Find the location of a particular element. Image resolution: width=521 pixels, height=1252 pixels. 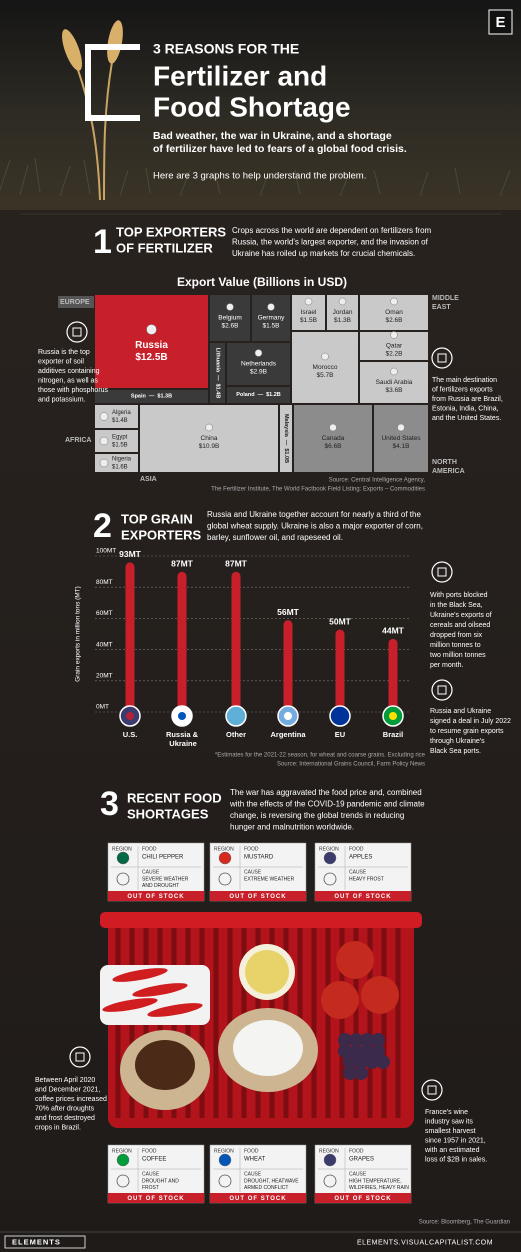

coffee-beans is located at coordinates (165, 1065).